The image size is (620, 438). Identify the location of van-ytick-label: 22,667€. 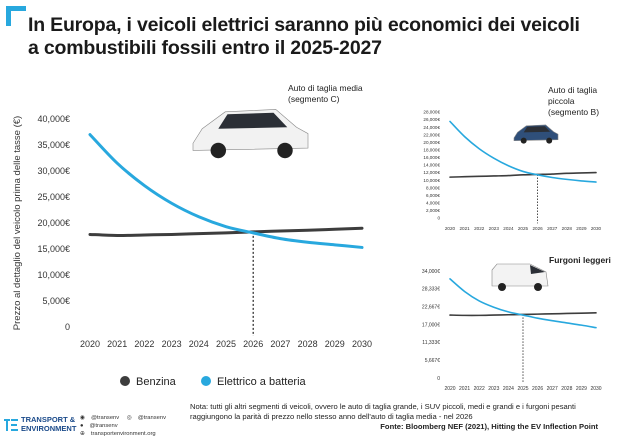
(431, 307).